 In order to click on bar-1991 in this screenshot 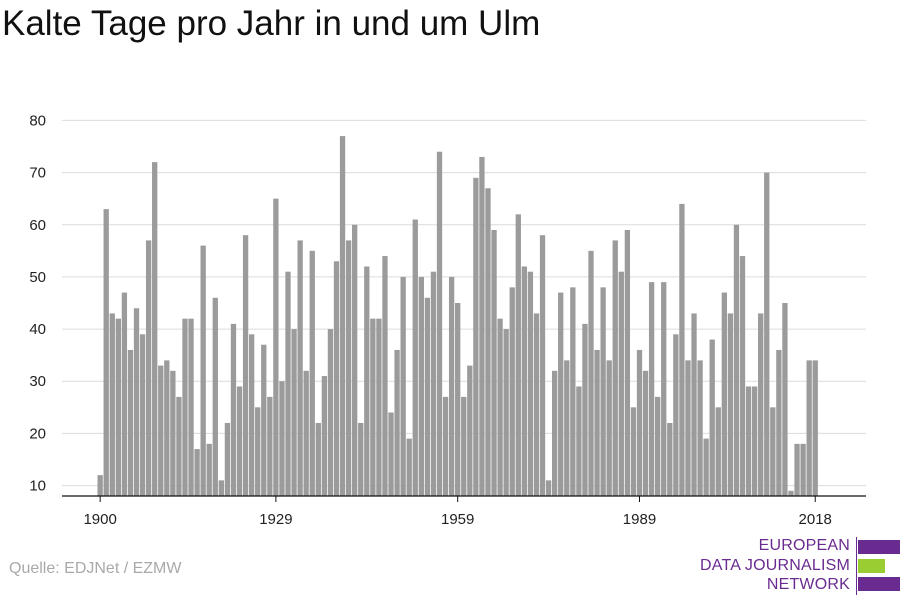, I will do `click(651, 389)`.